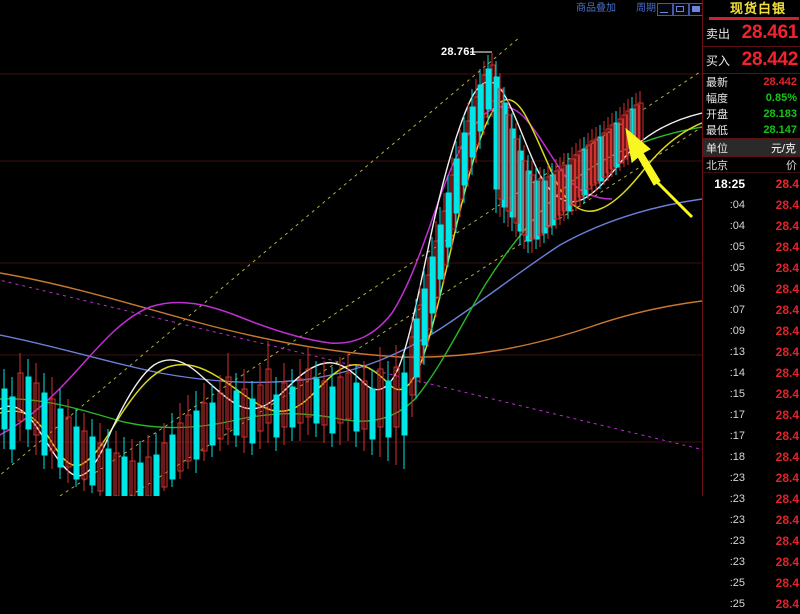 This screenshot has height=614, width=800. I want to click on tick-time: :09, so click(737, 330).